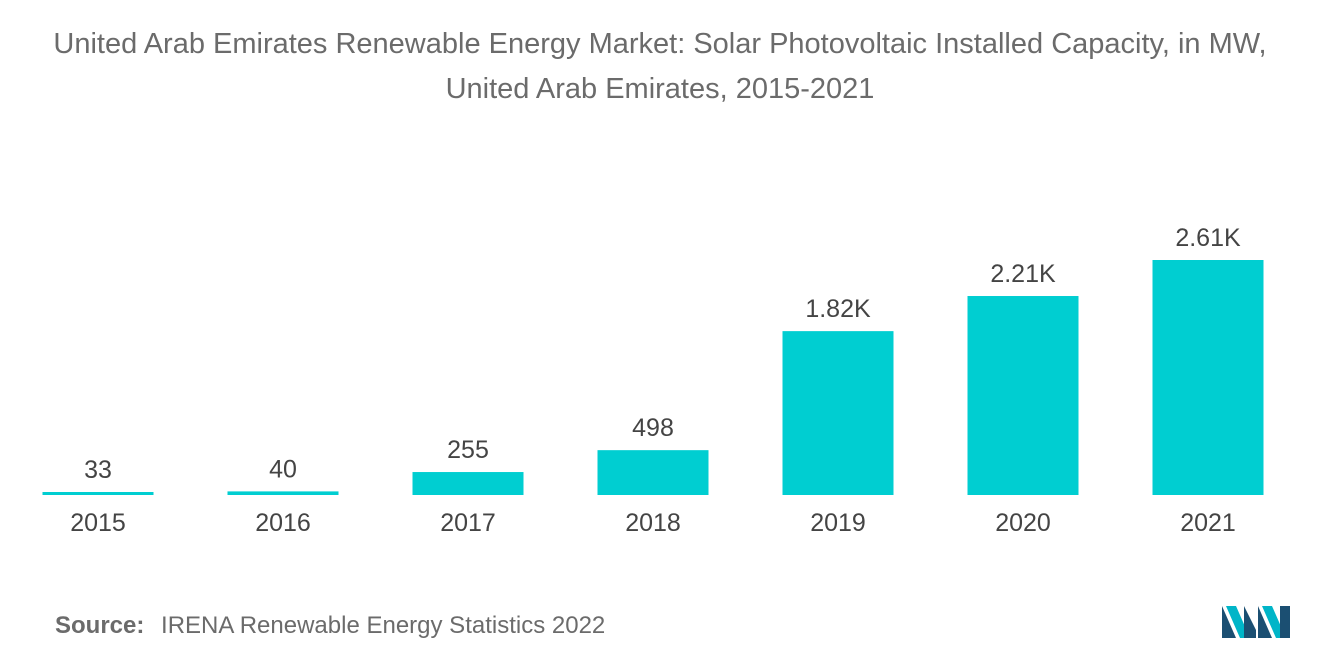 The height and width of the screenshot is (665, 1320). I want to click on bar-2021, so click(1208, 377).